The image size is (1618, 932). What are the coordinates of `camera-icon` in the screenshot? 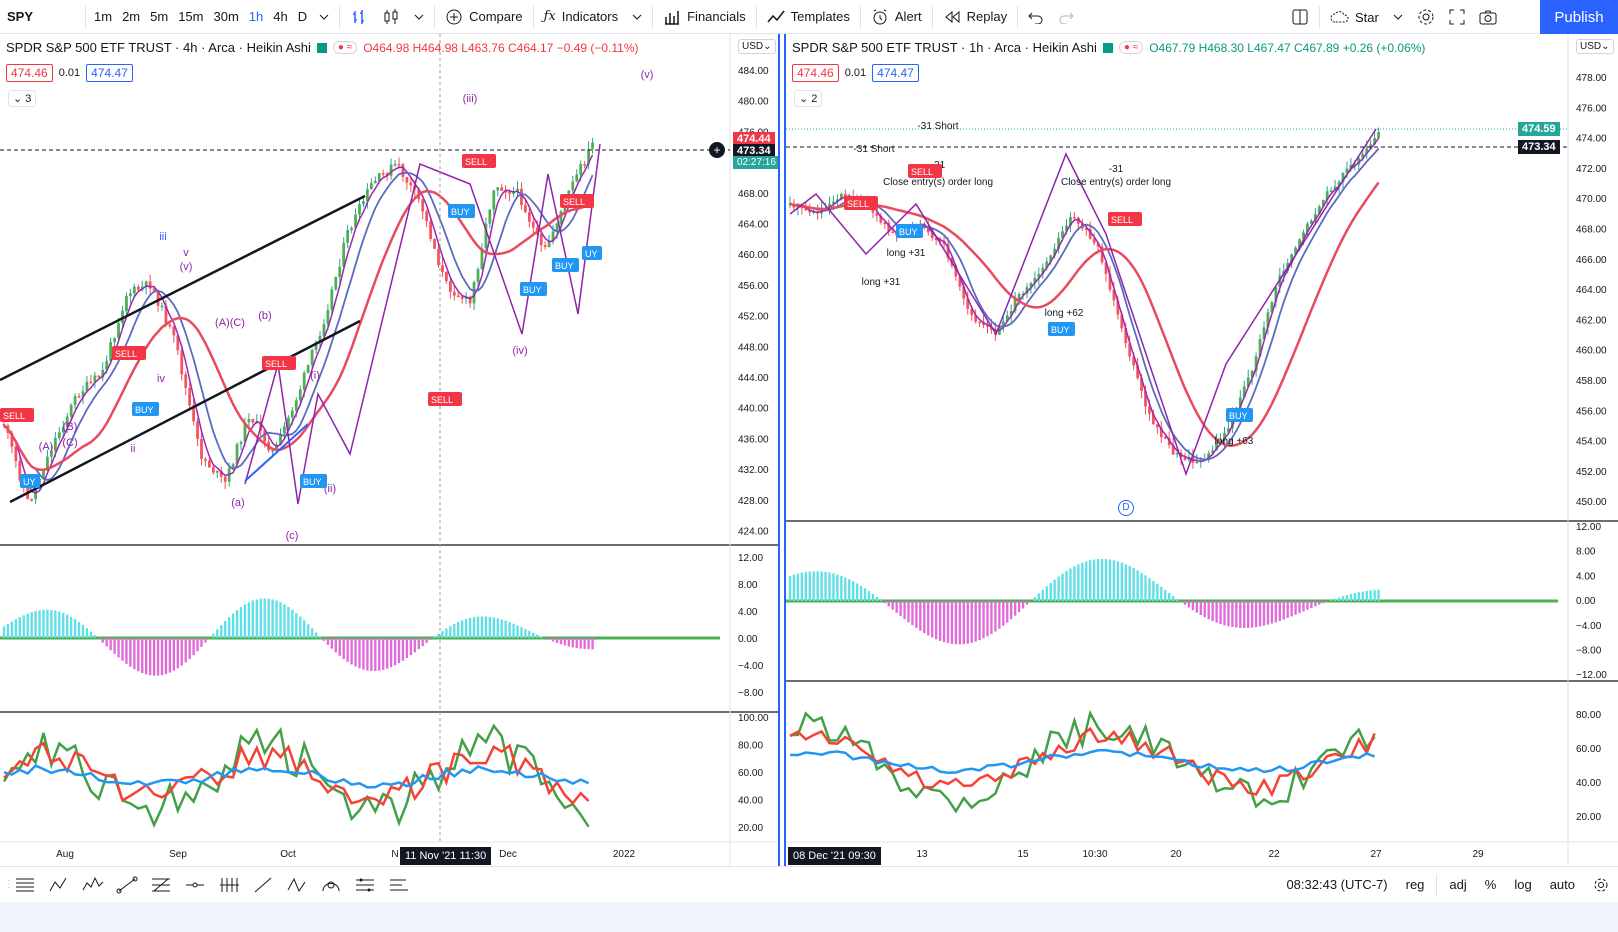 It's located at (1488, 17).